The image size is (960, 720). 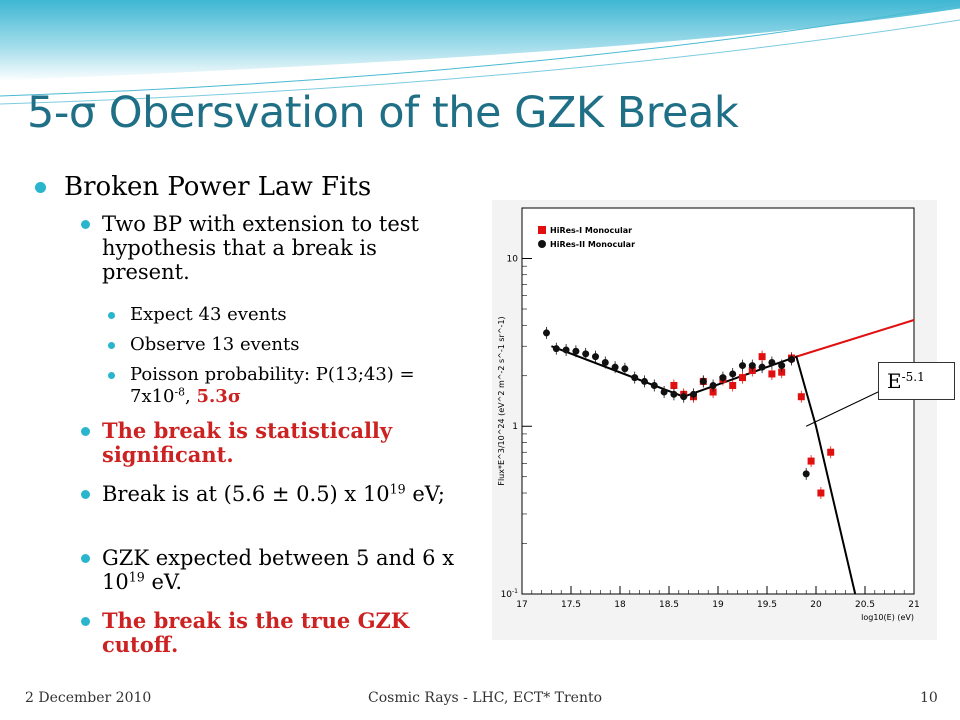 I want to click on page-number: 10, so click(x=929, y=698).